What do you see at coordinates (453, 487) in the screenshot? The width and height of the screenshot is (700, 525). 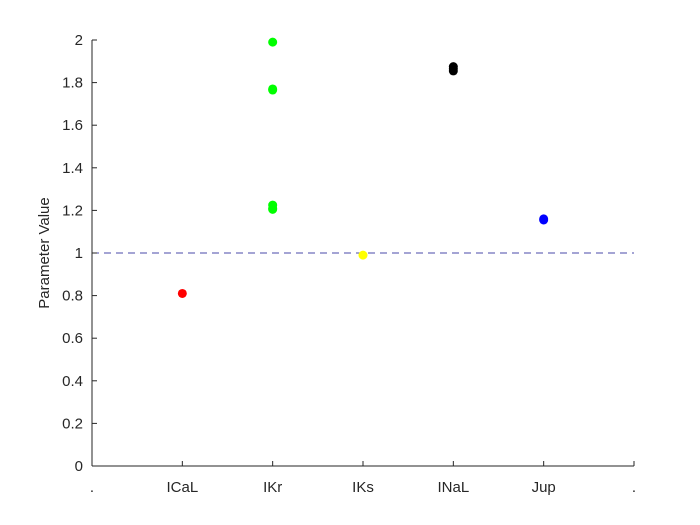 I see `x-tick-label: INaL` at bounding box center [453, 487].